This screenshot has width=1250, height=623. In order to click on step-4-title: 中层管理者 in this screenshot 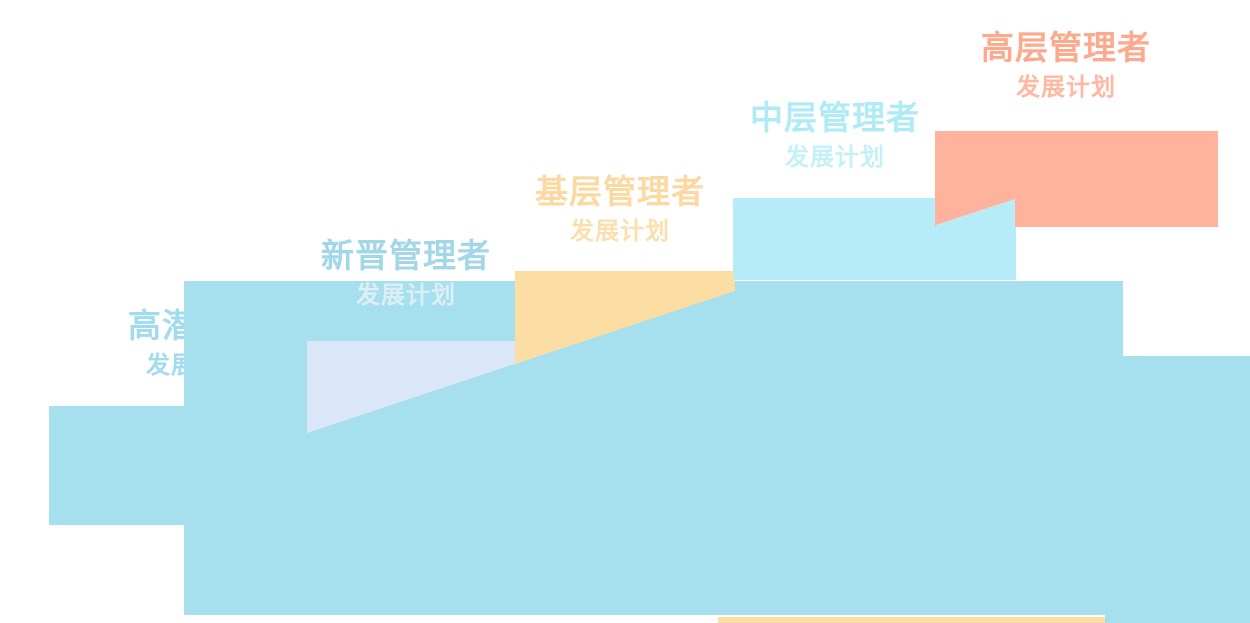, I will do `click(835, 117)`.